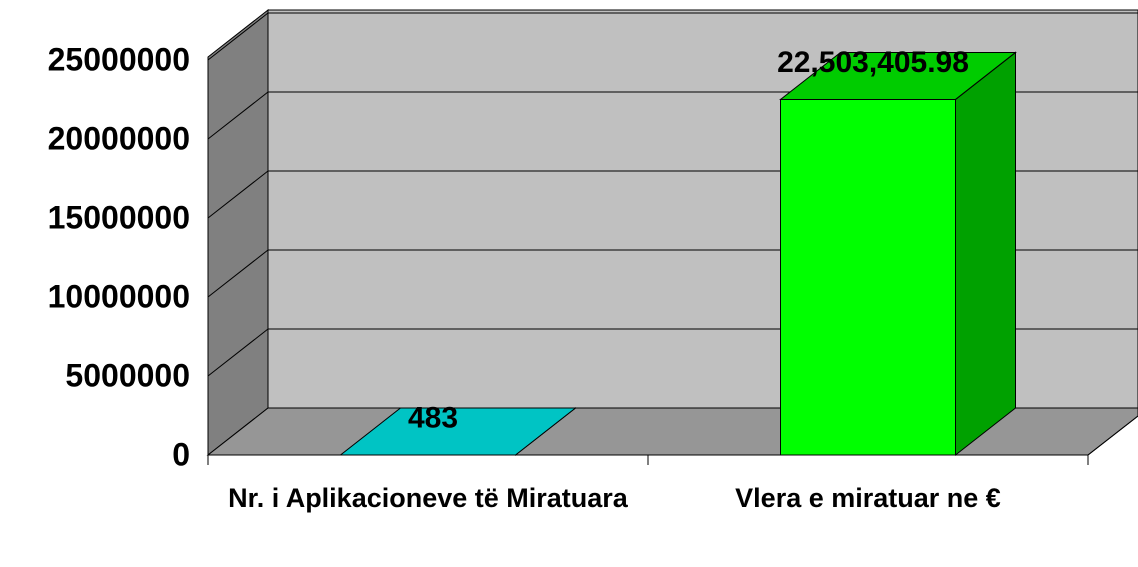 The image size is (1138, 567). Describe the element at coordinates (1112, 435) in the screenshot. I see `floor-edge` at that location.